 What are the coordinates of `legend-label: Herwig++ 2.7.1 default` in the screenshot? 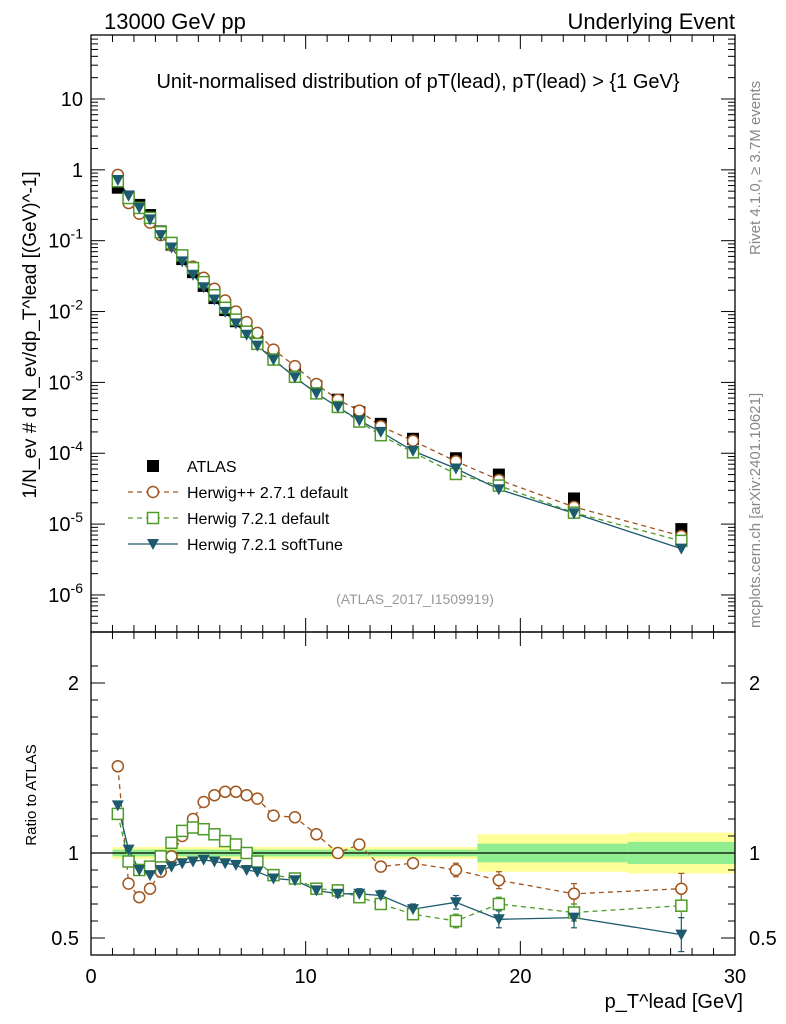 It's located at (268, 493).